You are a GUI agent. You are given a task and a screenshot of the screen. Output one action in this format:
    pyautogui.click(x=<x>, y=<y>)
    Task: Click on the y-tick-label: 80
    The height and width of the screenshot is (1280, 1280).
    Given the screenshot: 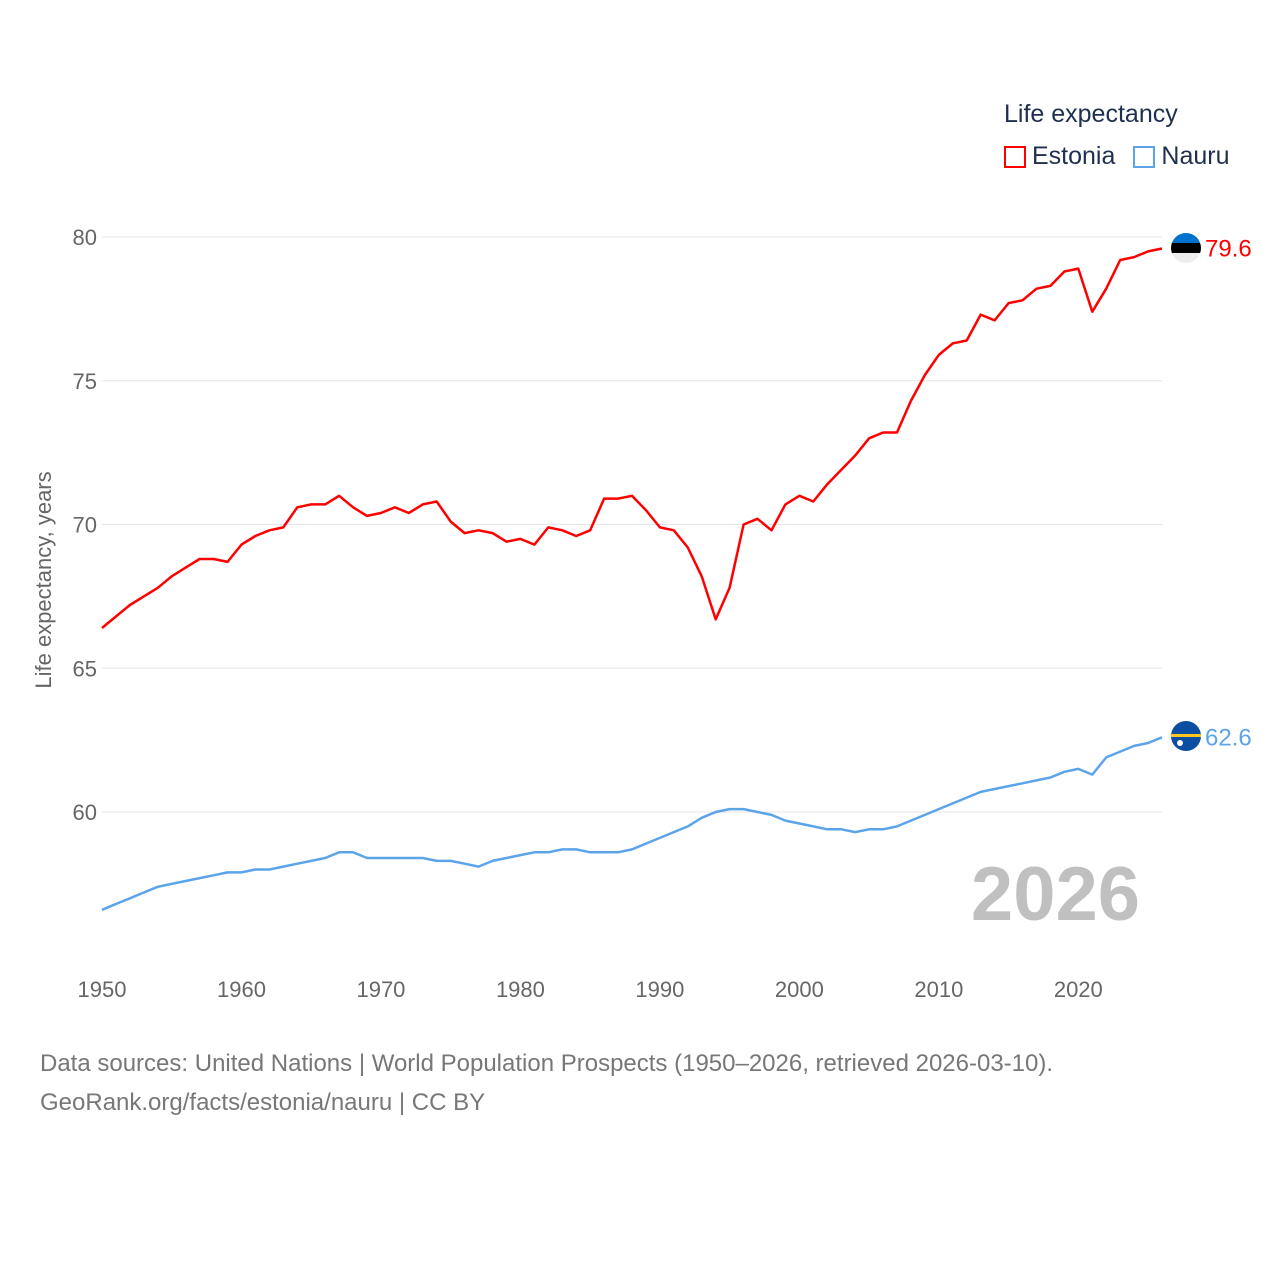 What is the action you would take?
    pyautogui.click(x=85, y=237)
    